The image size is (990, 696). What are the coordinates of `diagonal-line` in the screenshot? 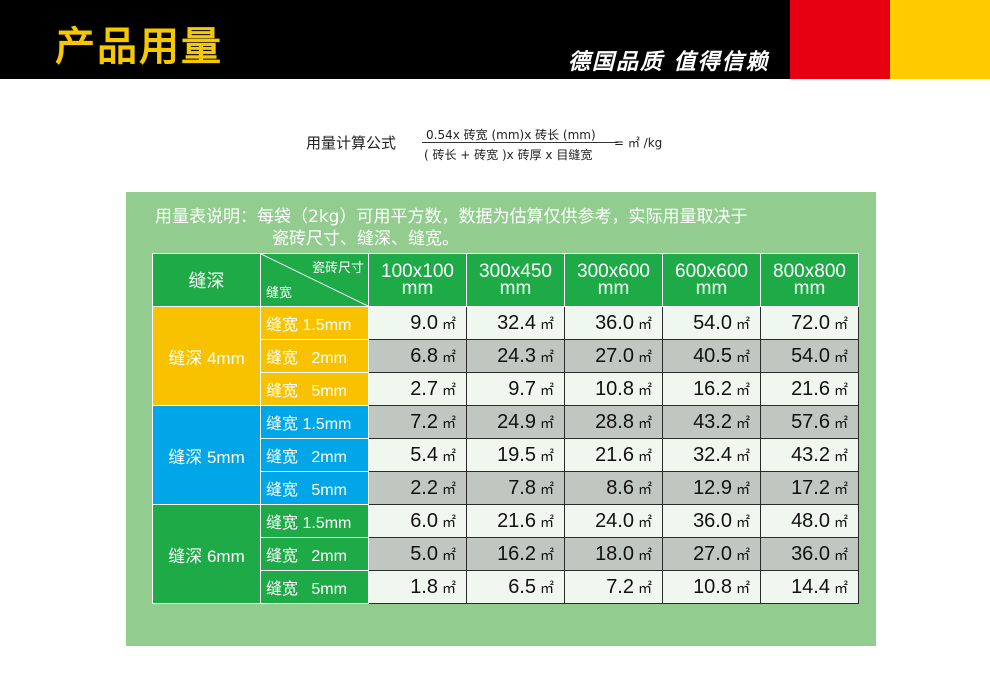 It's located at (314, 280).